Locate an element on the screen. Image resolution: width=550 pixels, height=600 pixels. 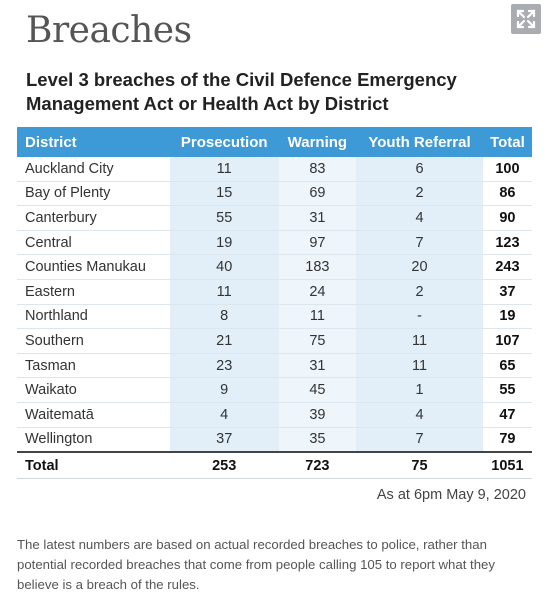
count-cell: 86 is located at coordinates (507, 194).